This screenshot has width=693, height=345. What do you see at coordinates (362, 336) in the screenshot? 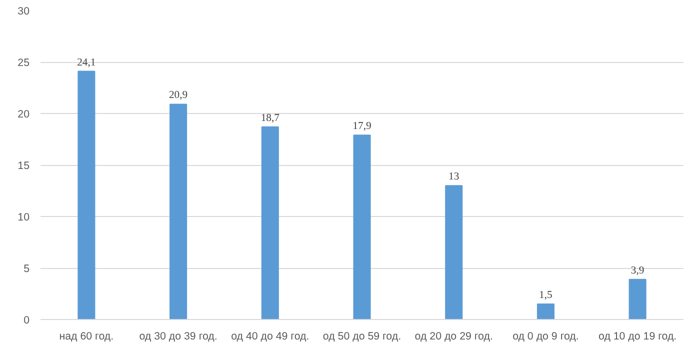
I see `x-tick-label: од 50 до 59 год.` at bounding box center [362, 336].